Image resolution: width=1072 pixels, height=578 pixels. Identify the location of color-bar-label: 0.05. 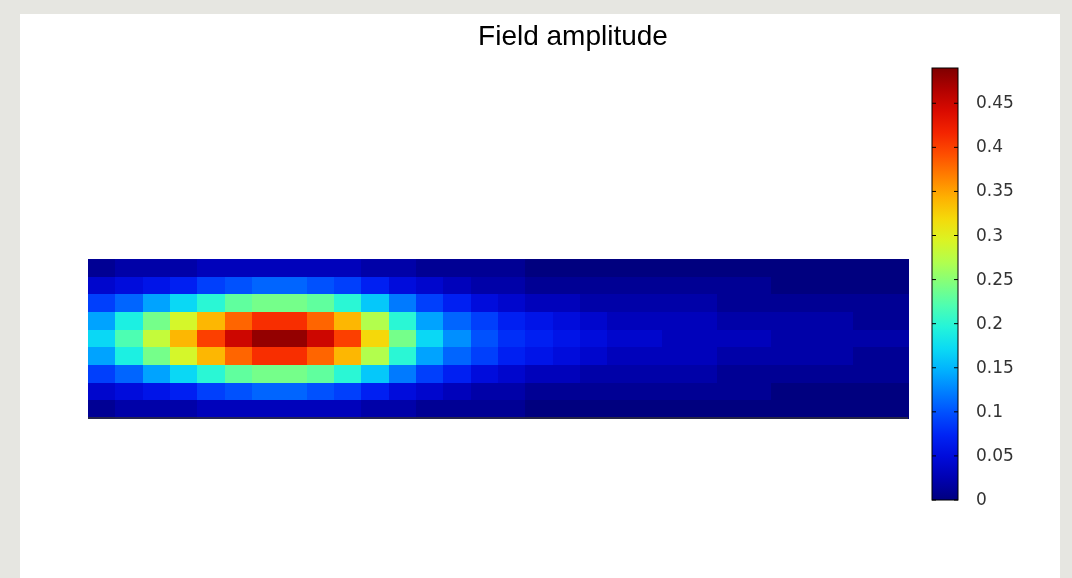
(995, 454).